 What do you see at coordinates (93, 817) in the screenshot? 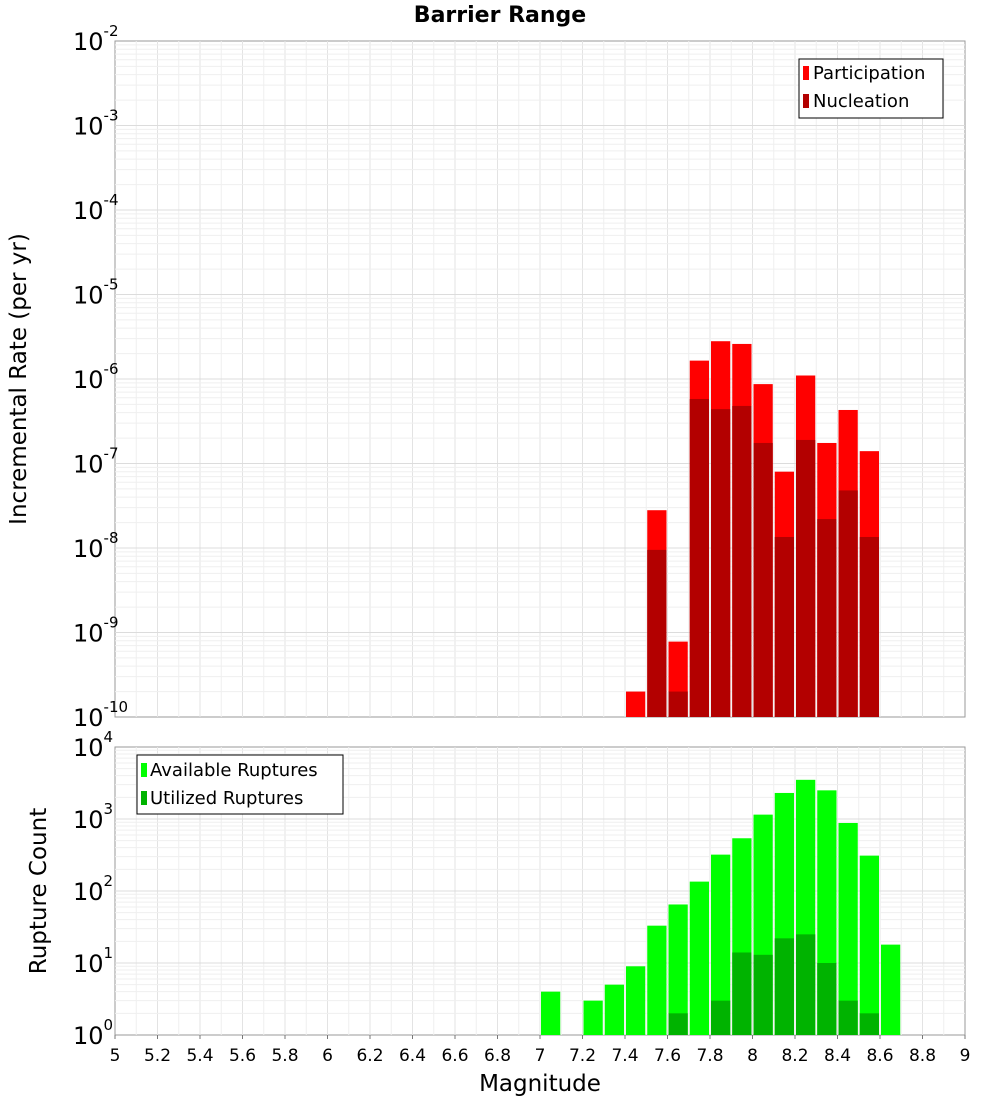
I see `count-y-tick-label: 10³` at bounding box center [93, 817].